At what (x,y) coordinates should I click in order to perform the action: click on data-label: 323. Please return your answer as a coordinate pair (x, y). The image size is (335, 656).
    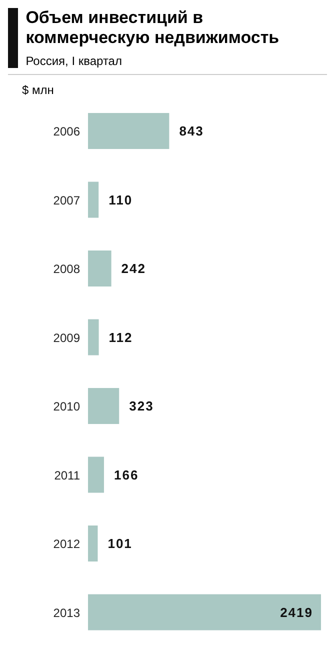
    Looking at the image, I should click on (141, 406).